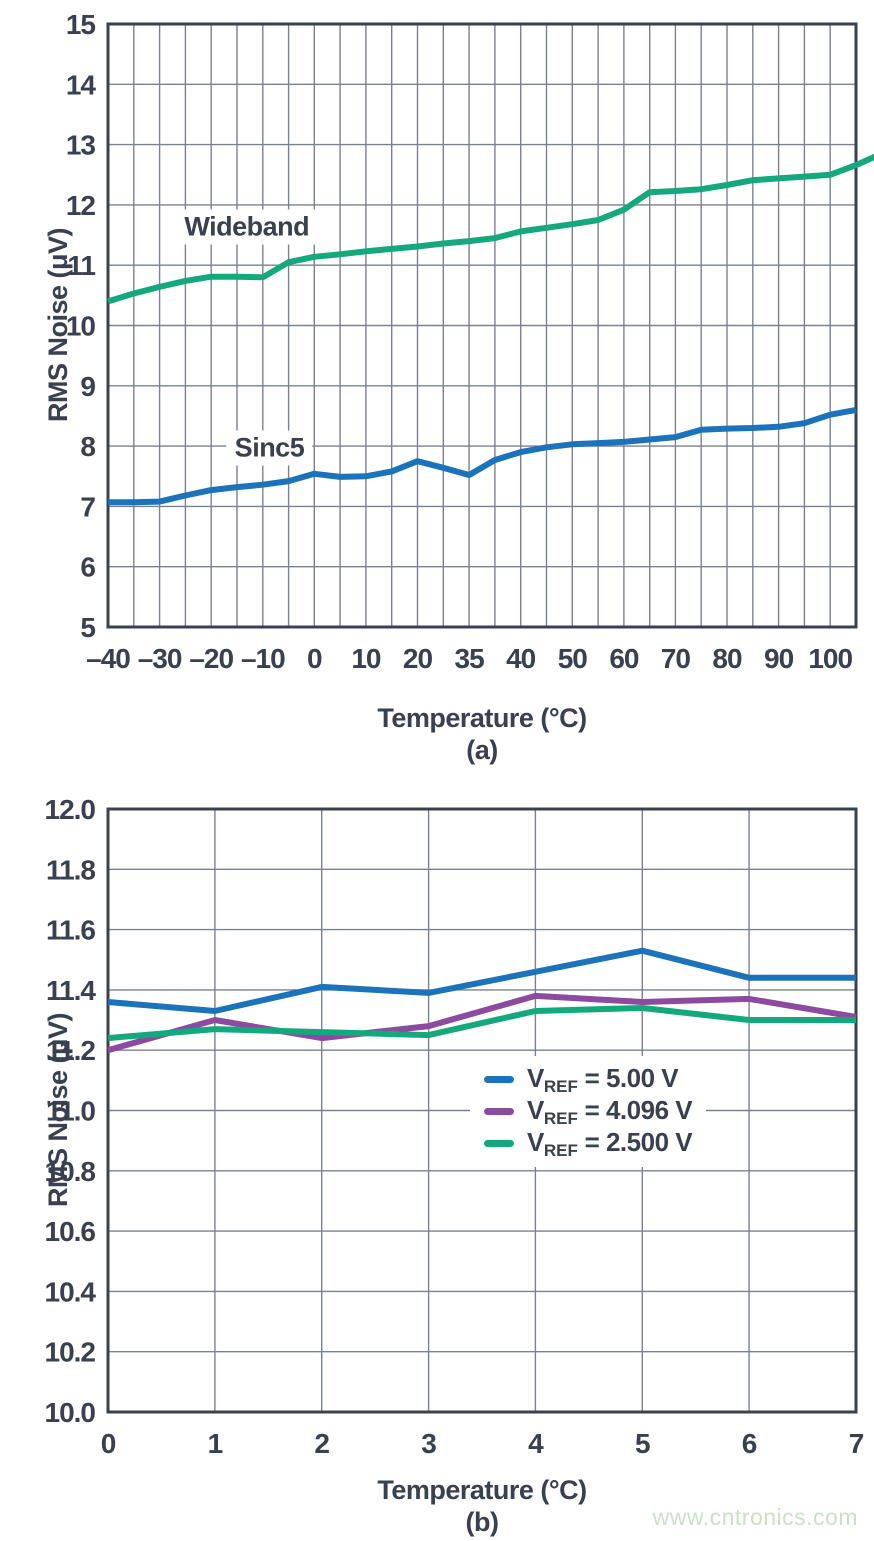  I want to click on chart-a-x-tick-label: 60, so click(624, 658).